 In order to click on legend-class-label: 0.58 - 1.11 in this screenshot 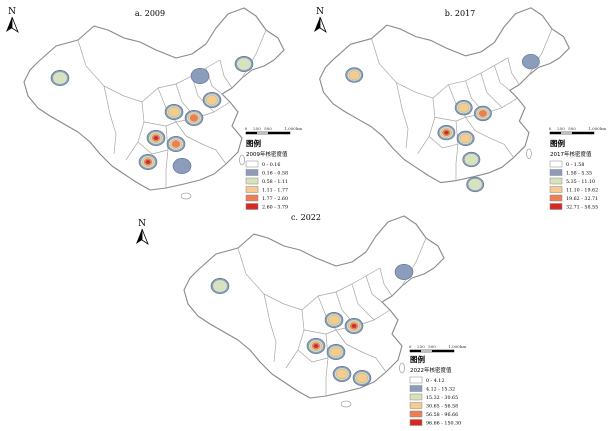, I will do `click(275, 182)`.